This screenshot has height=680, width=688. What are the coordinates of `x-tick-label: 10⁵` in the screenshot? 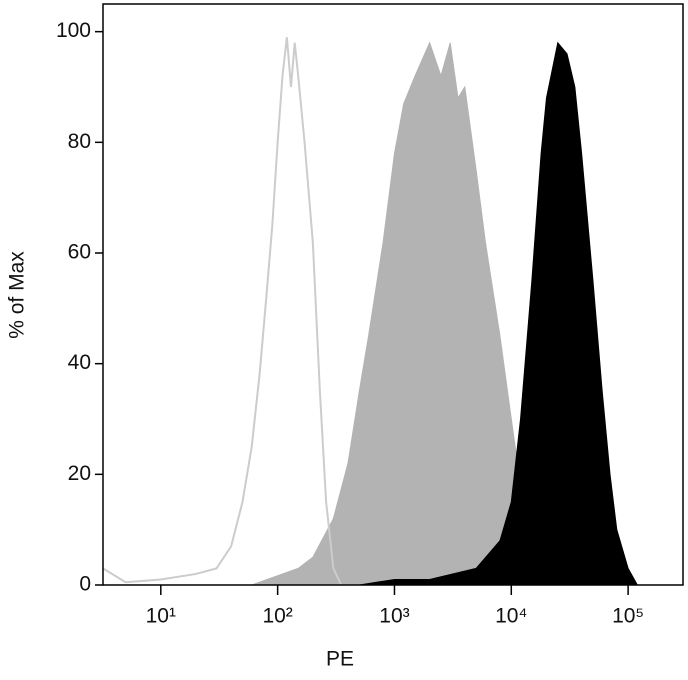 It's located at (628, 616).